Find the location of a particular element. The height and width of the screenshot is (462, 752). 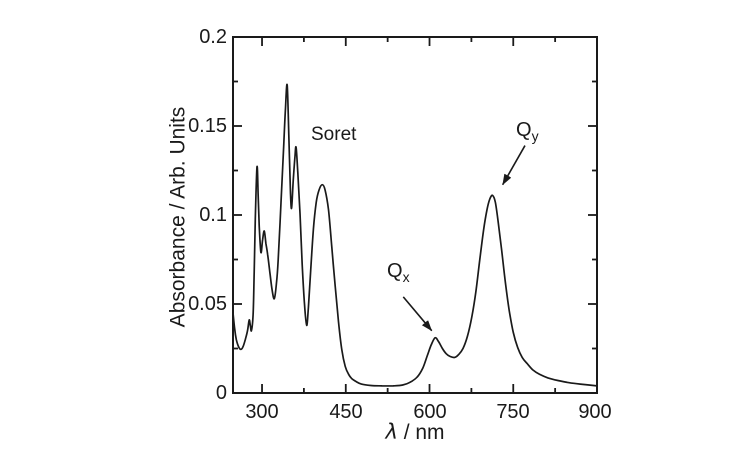

y-tick-label-0: 0 is located at coordinates (221, 393).